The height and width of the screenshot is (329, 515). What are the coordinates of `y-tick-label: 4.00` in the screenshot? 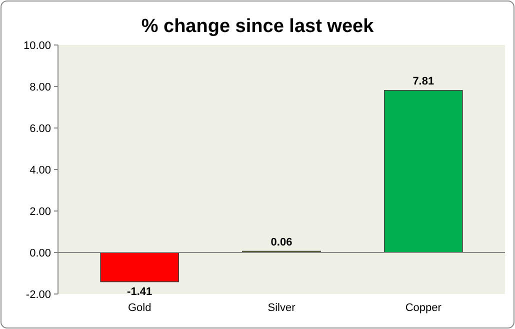 It's located at (40, 170).